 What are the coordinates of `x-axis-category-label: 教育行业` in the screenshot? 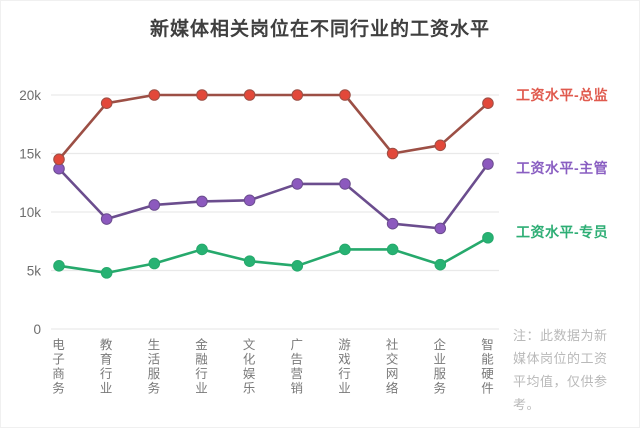 It's located at (104, 367).